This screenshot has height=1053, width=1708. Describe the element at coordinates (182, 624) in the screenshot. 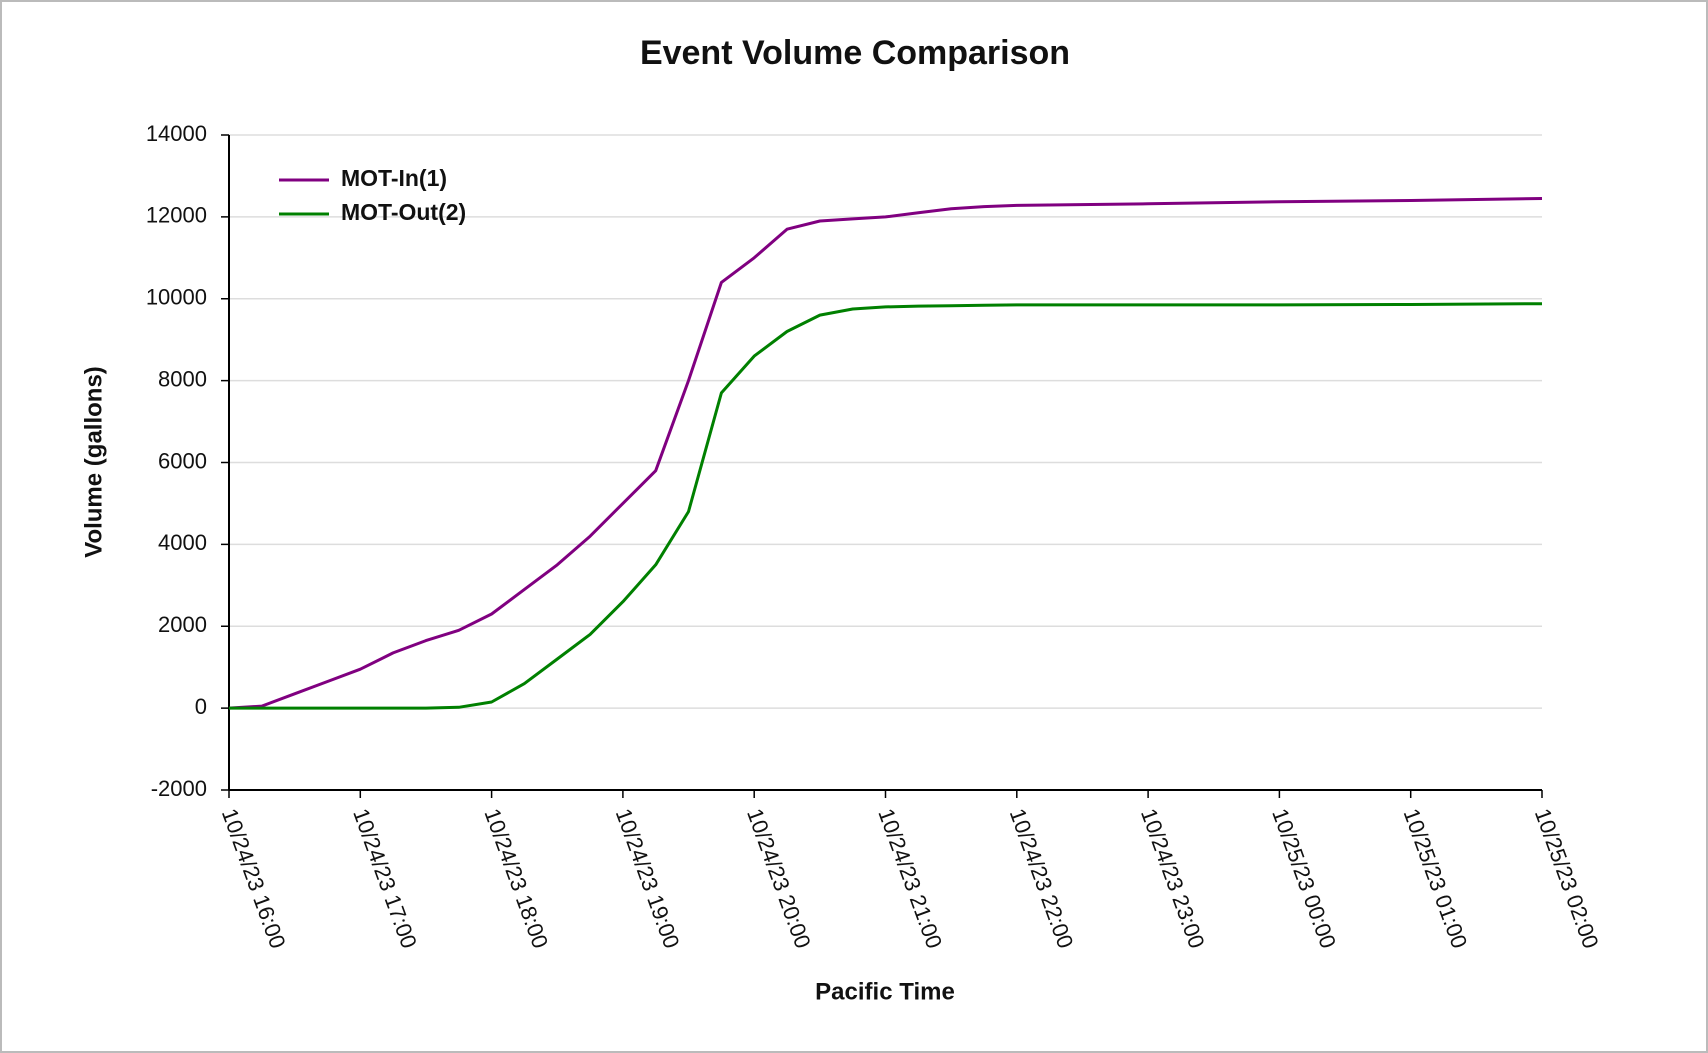

I see `y-tick-label: 2000` at that location.